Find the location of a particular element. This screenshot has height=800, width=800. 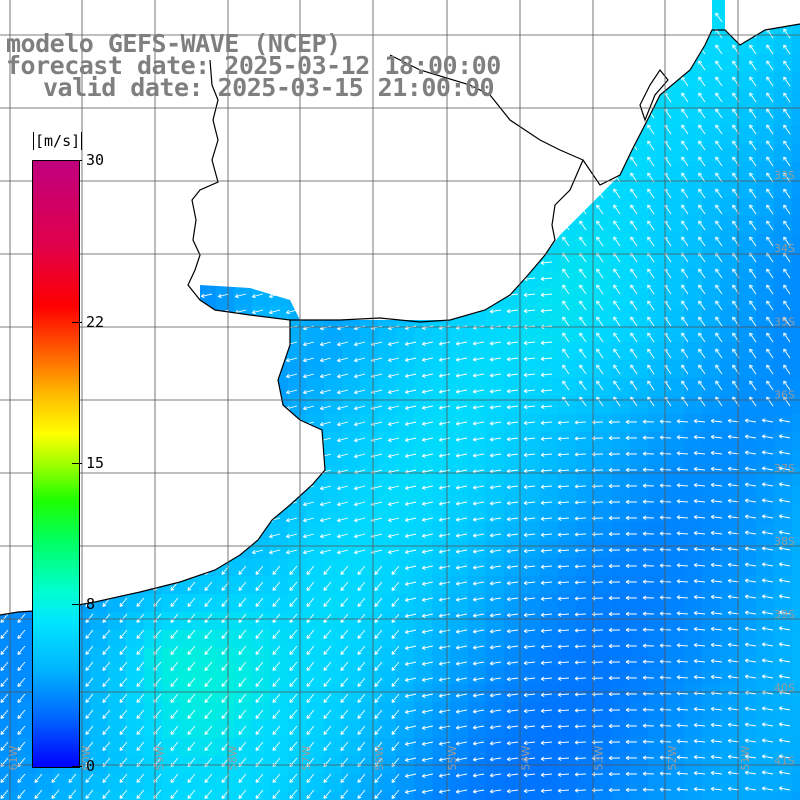

lat-label: 34S is located at coordinates (784, 248).